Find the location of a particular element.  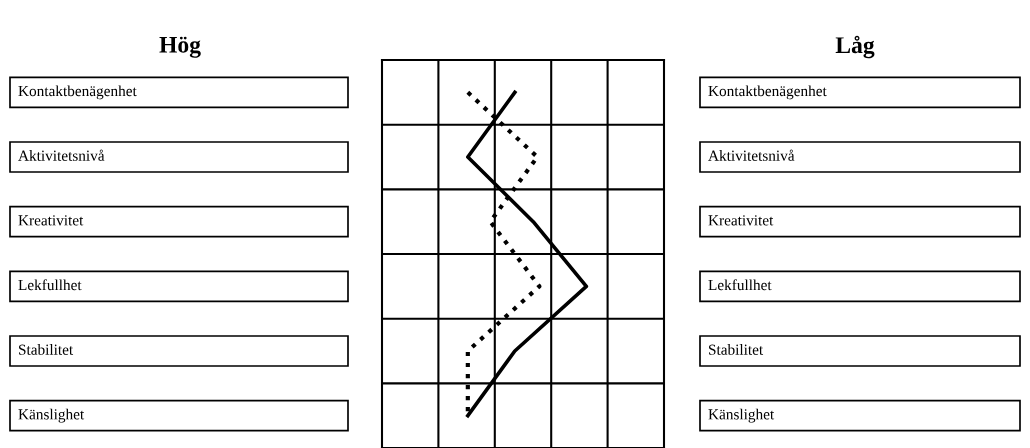

y-tick-label: Kontaktbenägenhet is located at coordinates (77, 92).